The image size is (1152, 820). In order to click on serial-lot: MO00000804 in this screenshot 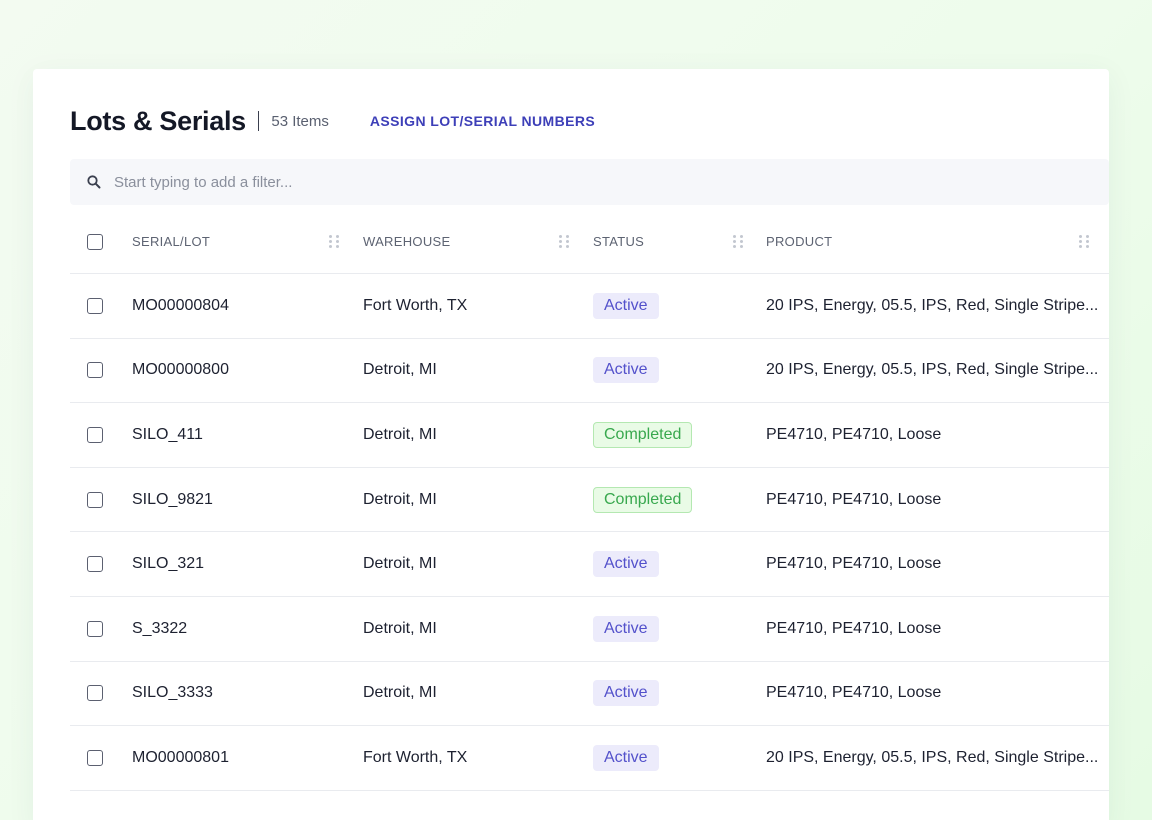, I will do `click(180, 305)`.